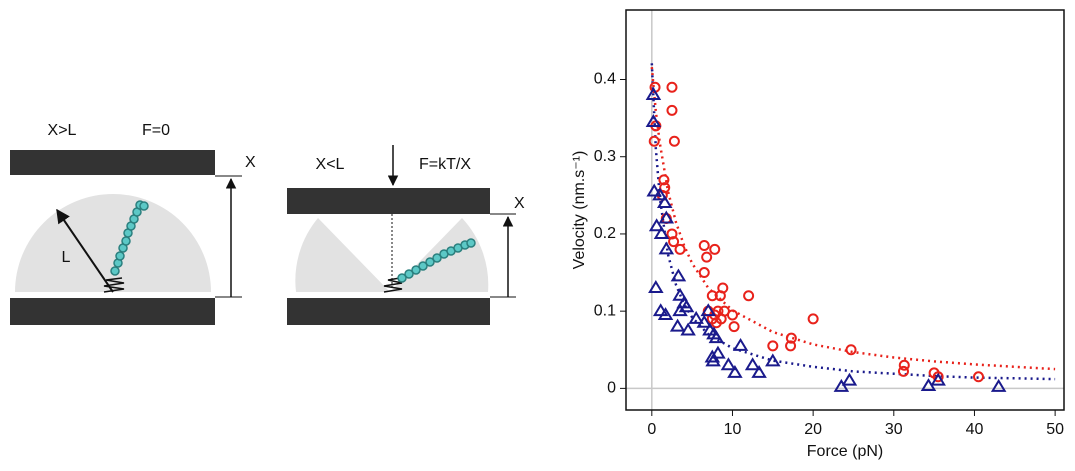  Describe the element at coordinates (611, 388) in the screenshot. I see `y-tick-label: 0` at that location.